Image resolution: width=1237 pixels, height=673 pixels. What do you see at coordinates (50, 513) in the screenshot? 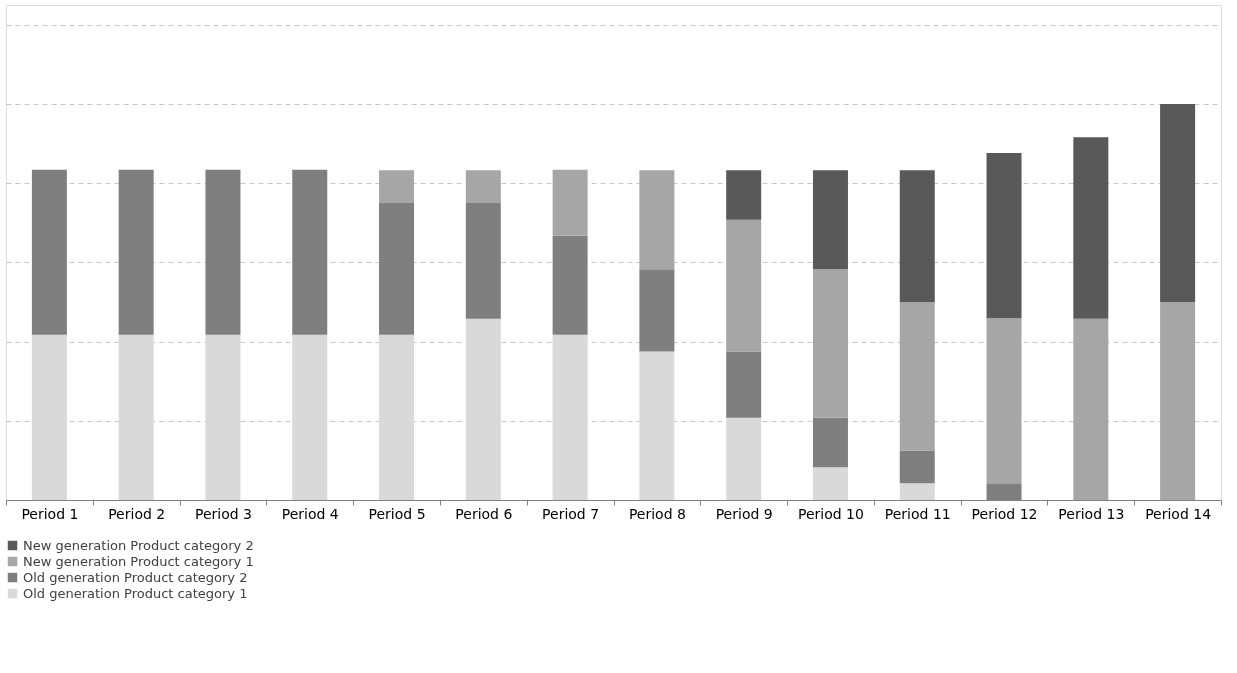
I see `x-tick-label: Period 1` at bounding box center [50, 513].